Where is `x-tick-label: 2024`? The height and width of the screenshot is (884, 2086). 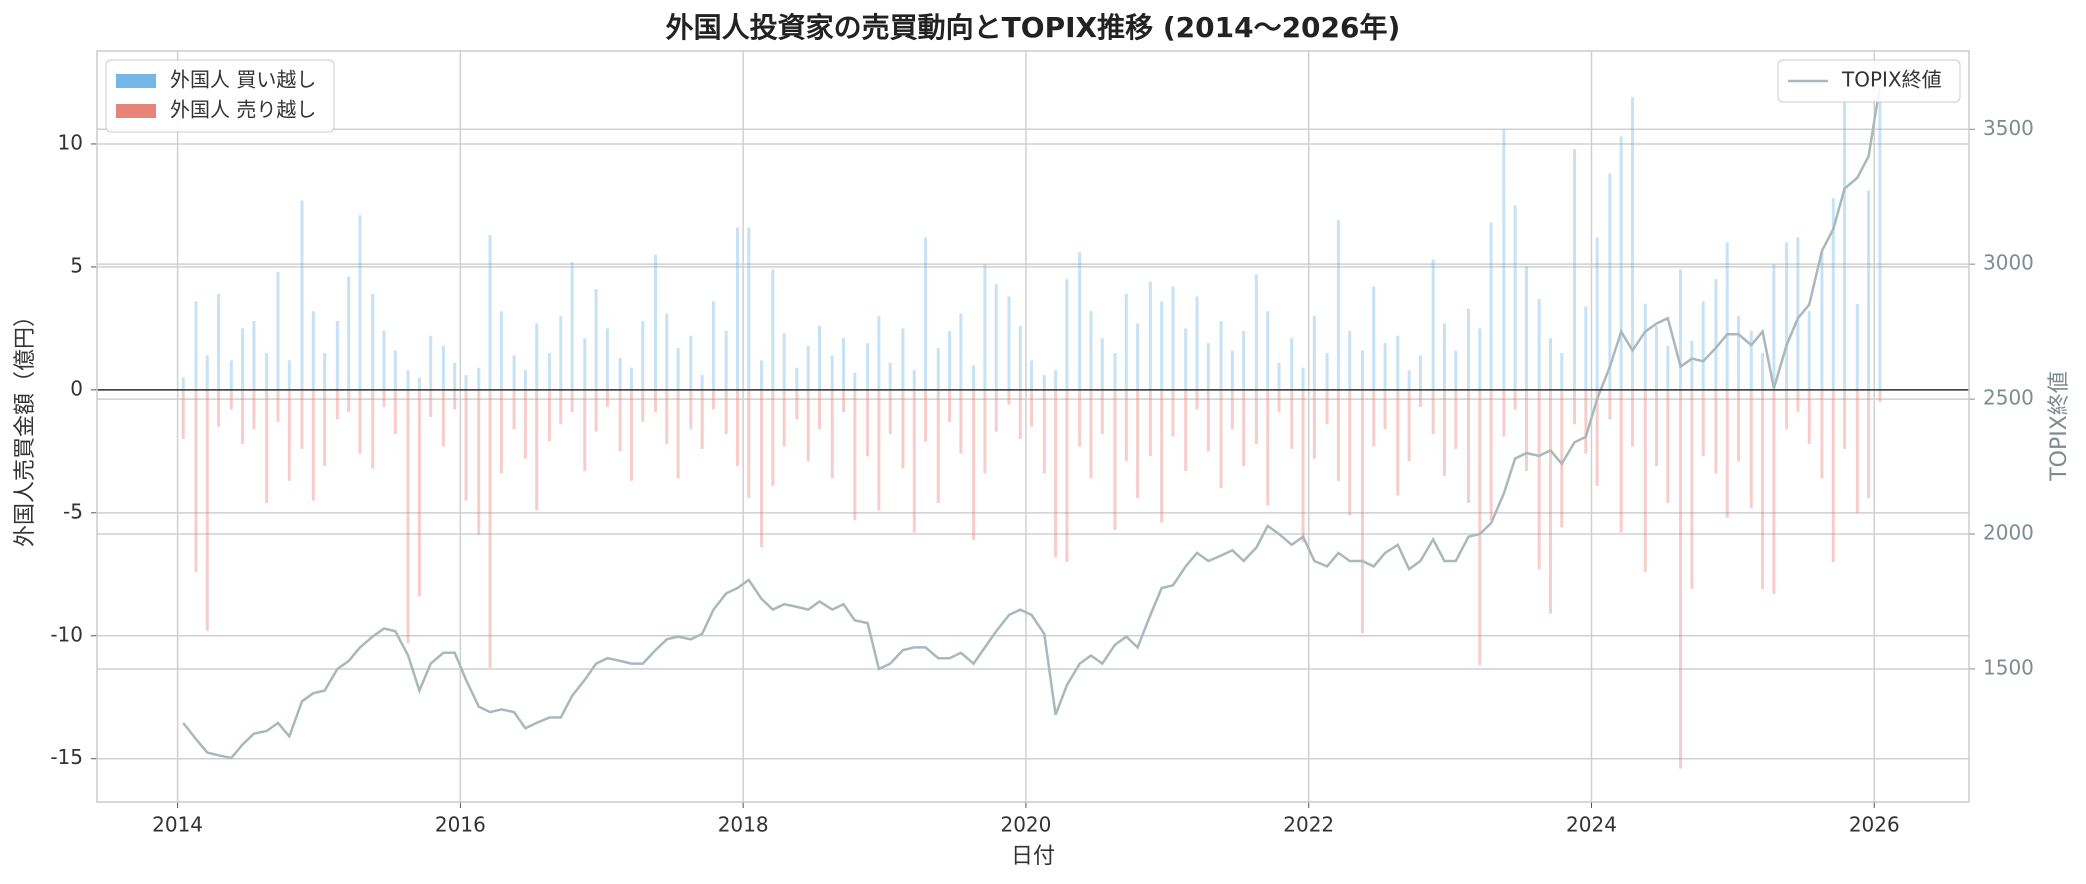 x-tick-label: 2024 is located at coordinates (1591, 825).